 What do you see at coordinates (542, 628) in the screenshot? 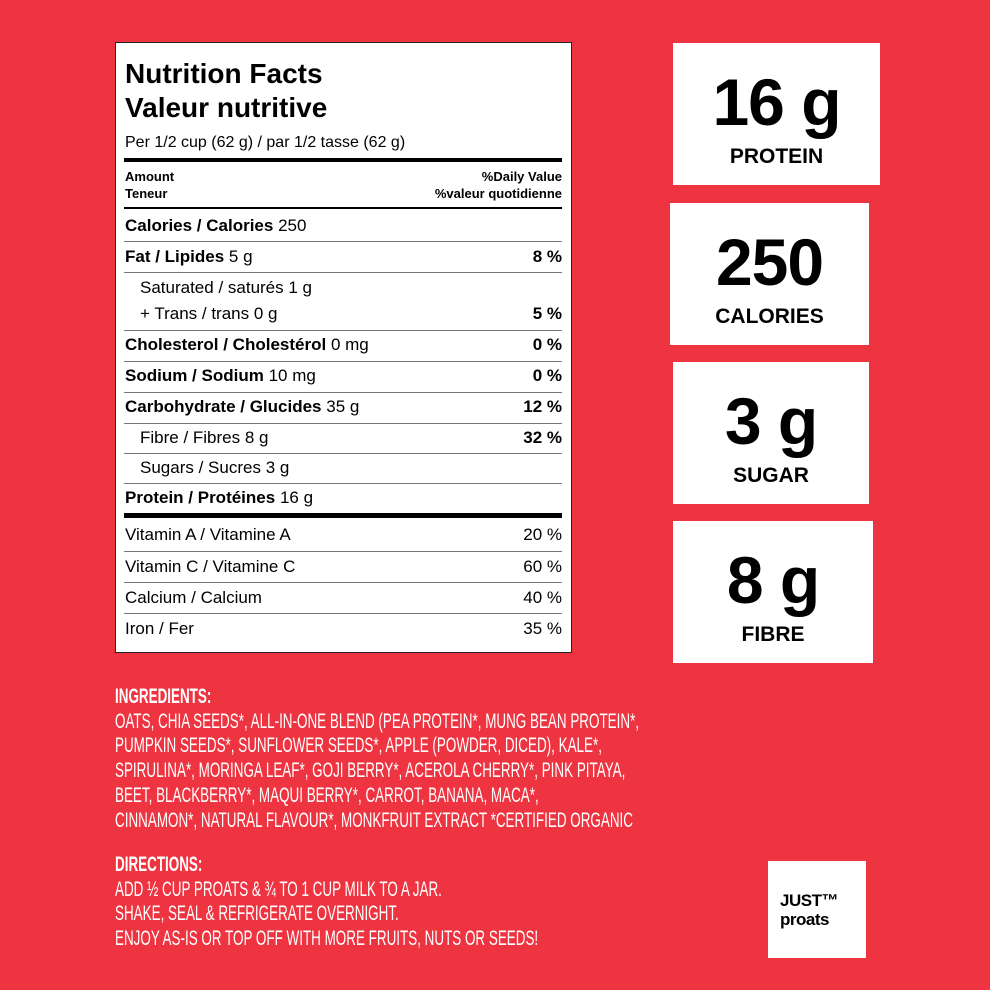
I see `vitamin-dv: 35 %` at bounding box center [542, 628].